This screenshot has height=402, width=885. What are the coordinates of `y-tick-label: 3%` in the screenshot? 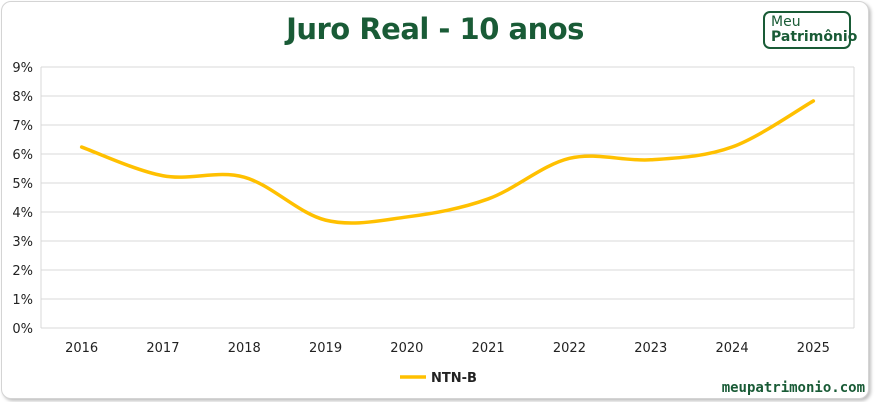 It's located at (22, 242).